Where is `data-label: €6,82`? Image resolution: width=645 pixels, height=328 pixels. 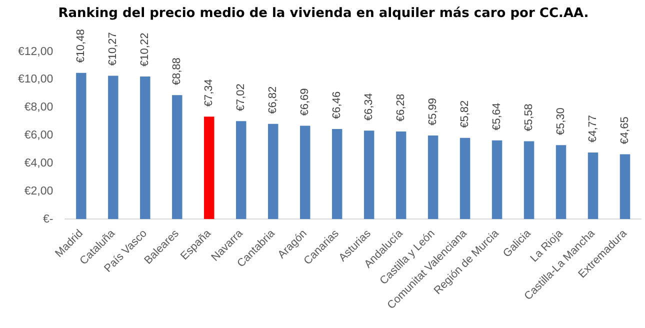 data-label: €6,82 is located at coordinates (273, 100).